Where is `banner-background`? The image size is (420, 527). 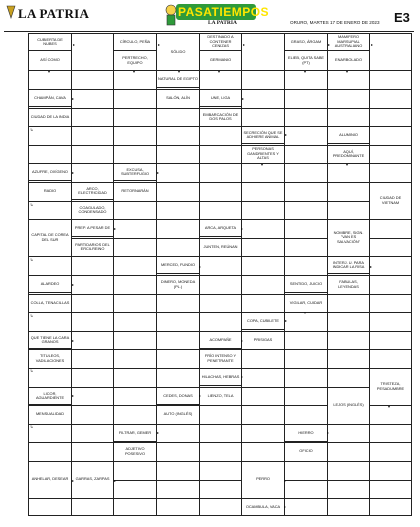
banner-background is located at coordinates (216, 12).